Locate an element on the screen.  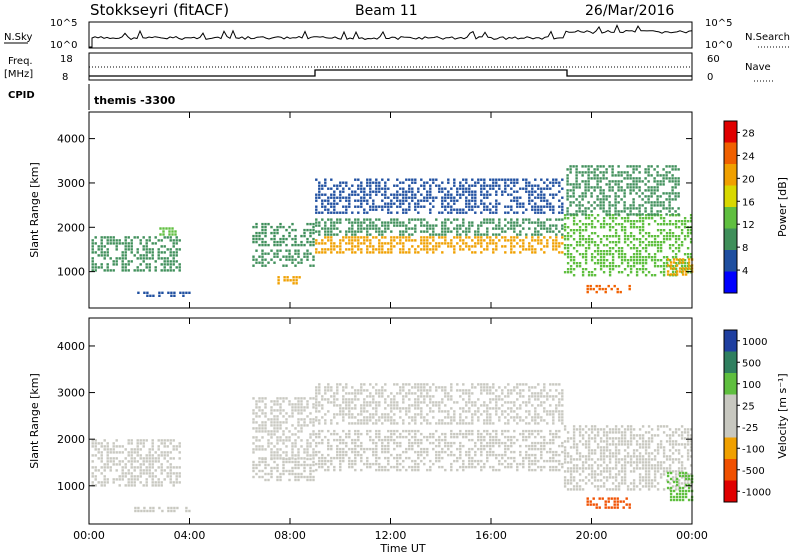
colorbar-segment is located at coordinates (730, 132).